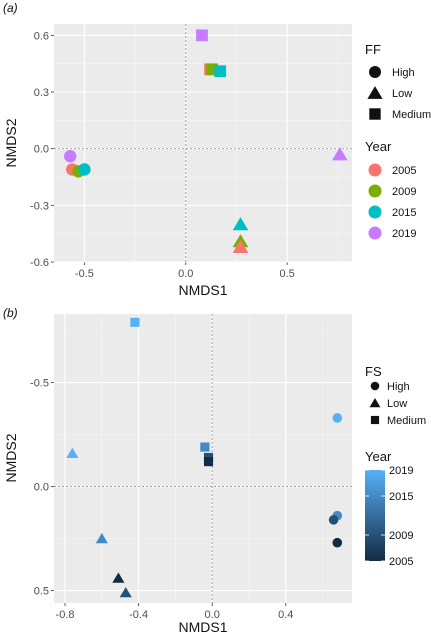  I want to click on color-bar-label: 2005, so click(401, 562).